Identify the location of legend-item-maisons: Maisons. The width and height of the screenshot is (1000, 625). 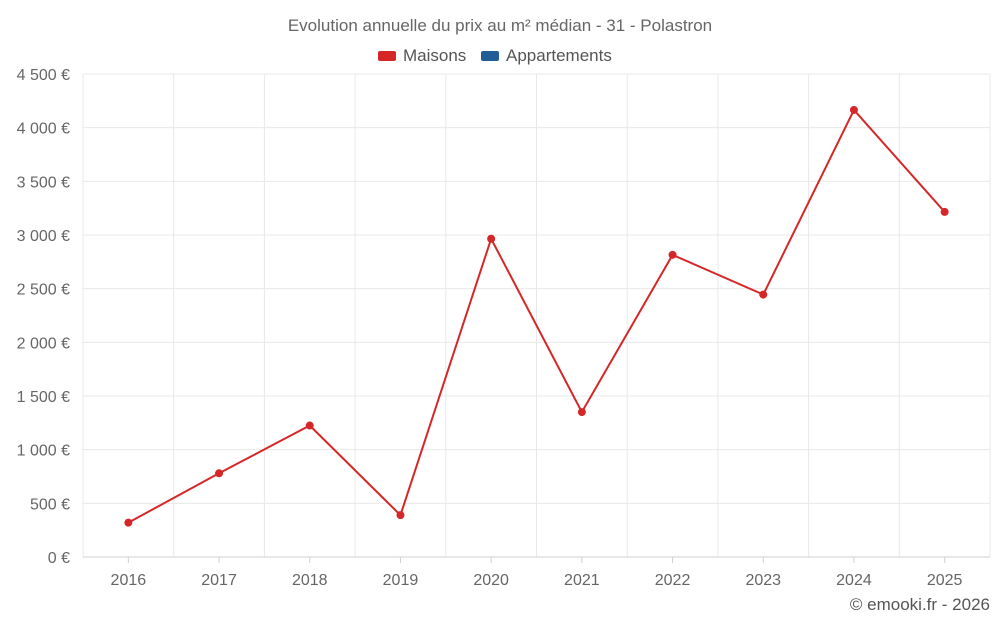
(422, 55).